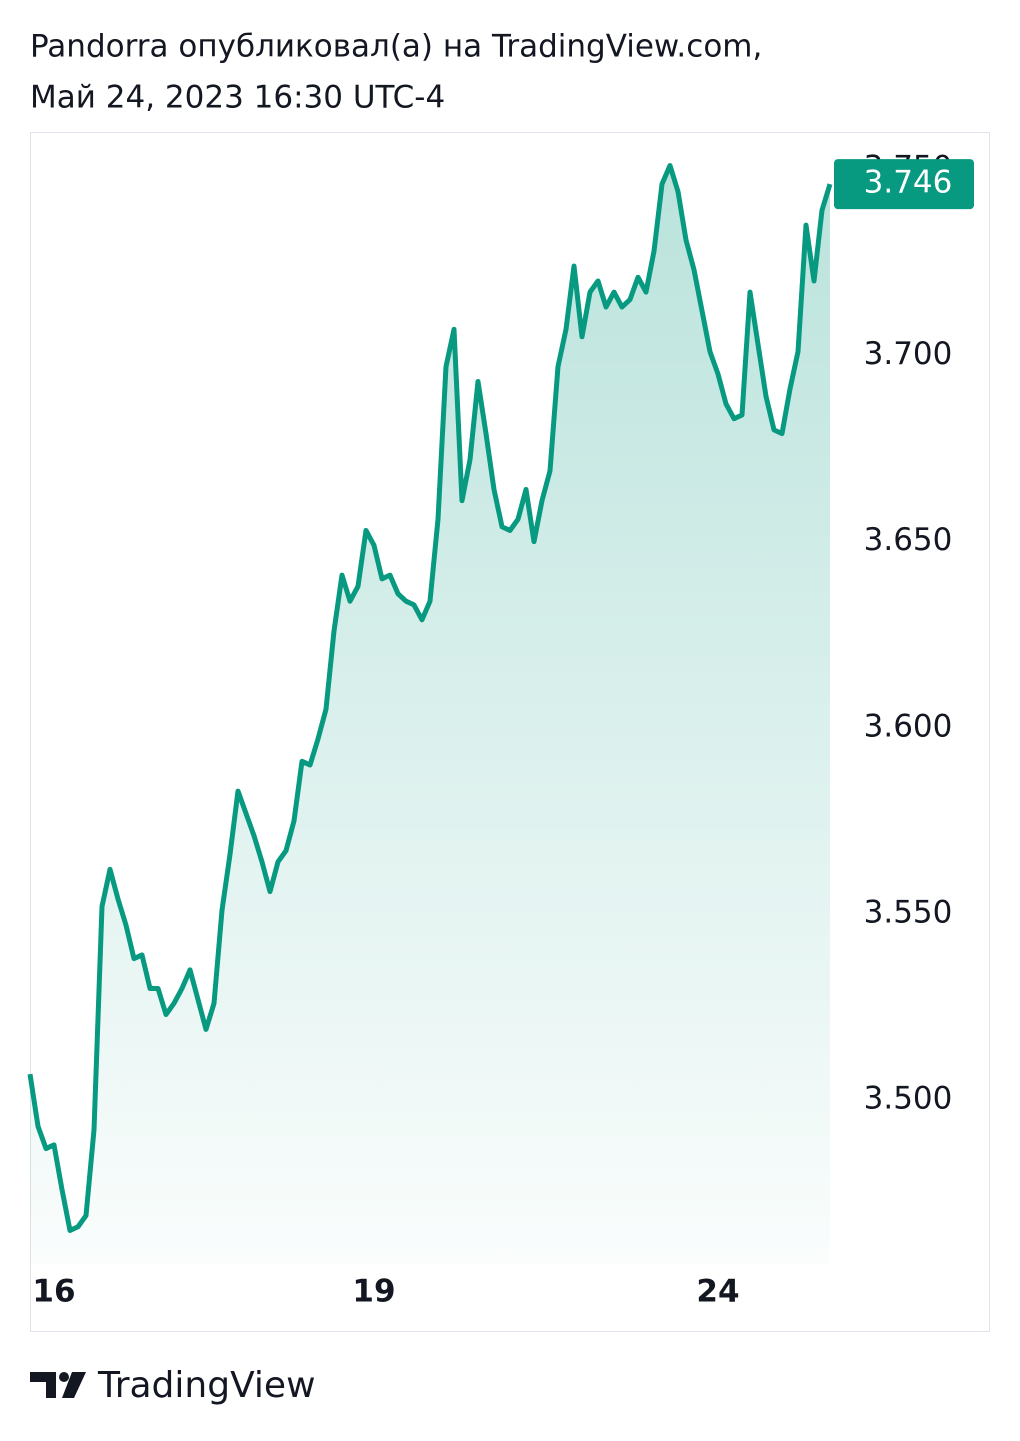 The width and height of the screenshot is (1020, 1441). Describe the element at coordinates (237, 98) in the screenshot. I see `header-line: Май 24, 2023 16:30 UTC-4` at that location.